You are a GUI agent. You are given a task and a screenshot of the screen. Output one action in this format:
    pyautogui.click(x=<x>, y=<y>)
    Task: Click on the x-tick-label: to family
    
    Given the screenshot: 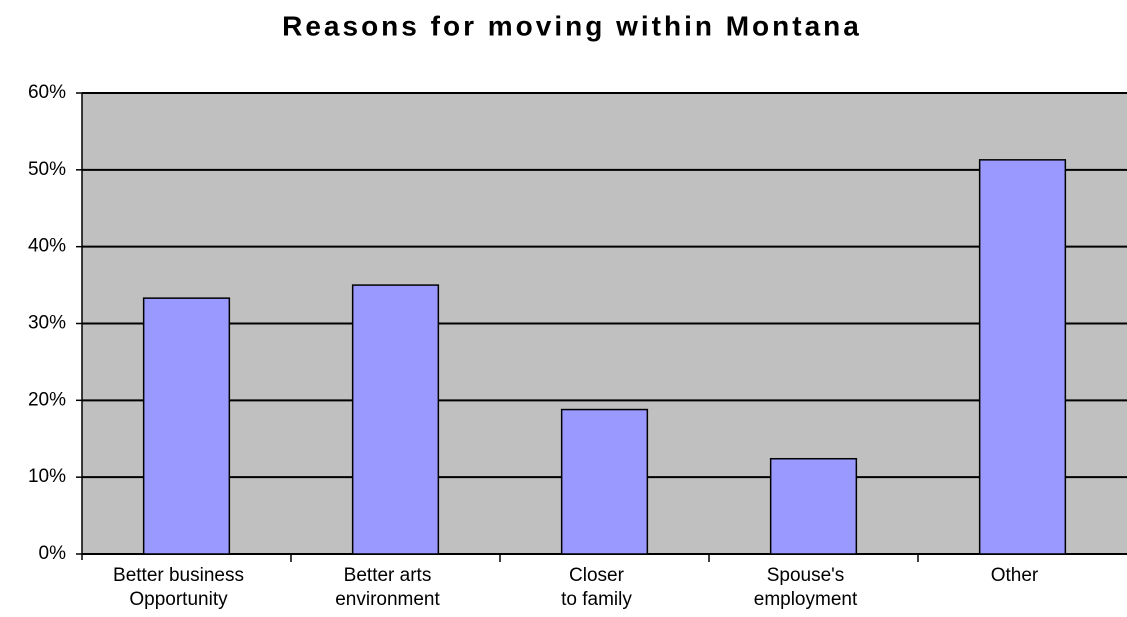 What is the action you would take?
    pyautogui.click(x=596, y=599)
    